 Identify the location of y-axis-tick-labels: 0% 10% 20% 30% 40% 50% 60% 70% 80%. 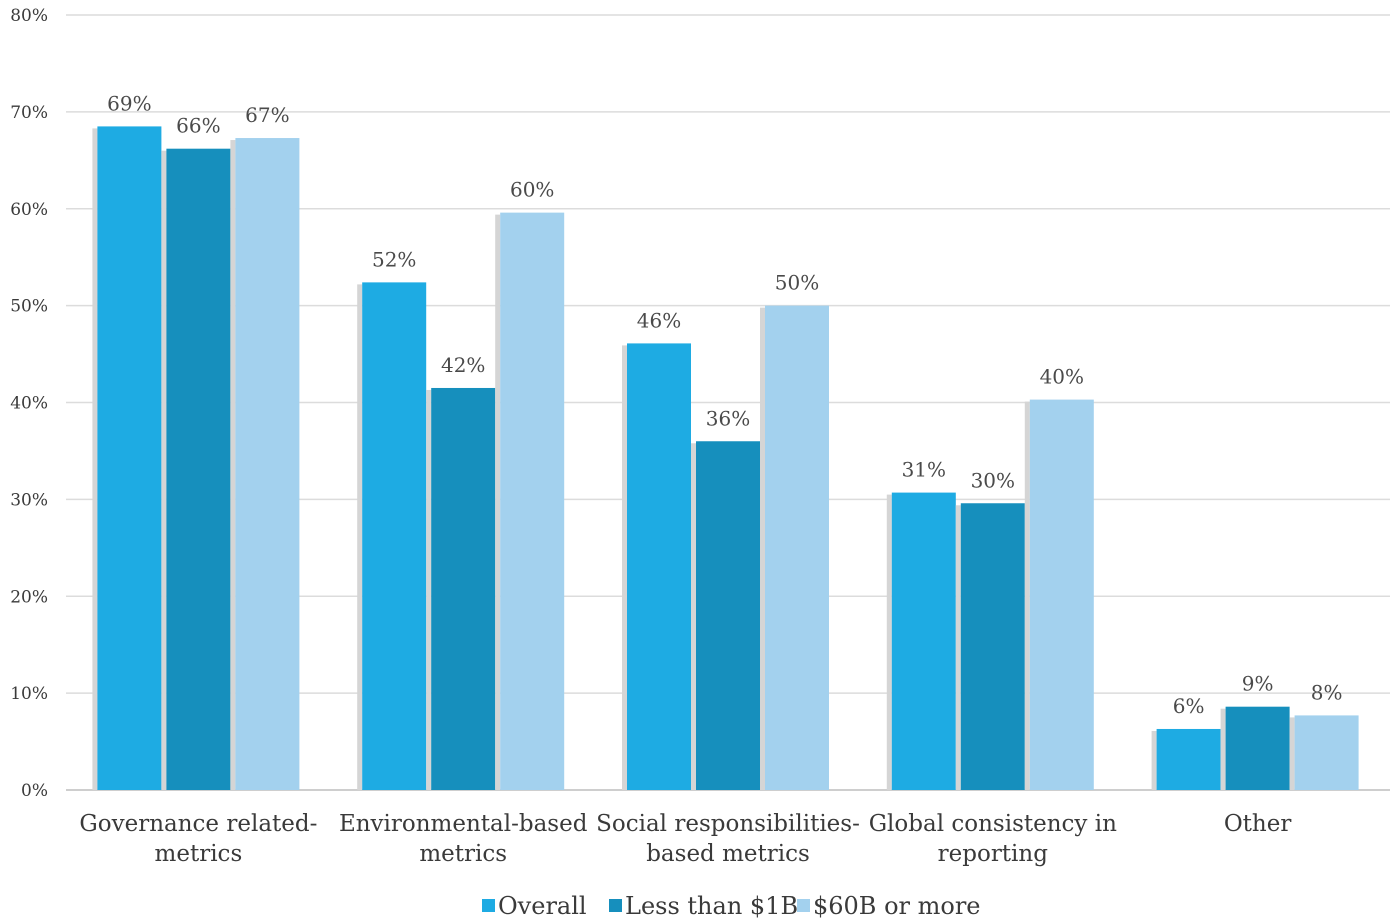
(29, 403).